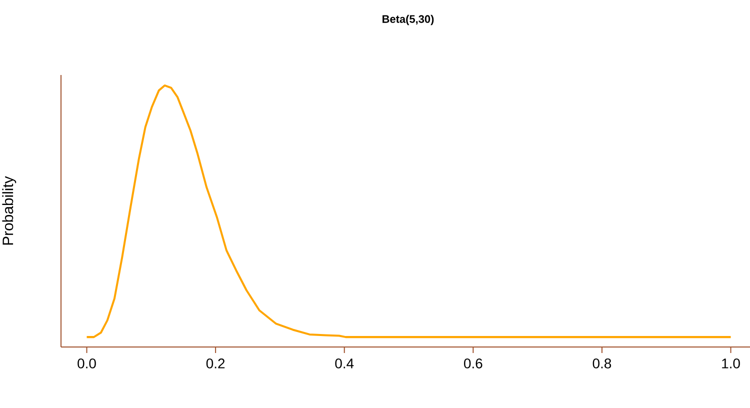 Image resolution: width=750 pixels, height=408 pixels. What do you see at coordinates (215, 363) in the screenshot?
I see `x-tick-label: 0.2` at bounding box center [215, 363].